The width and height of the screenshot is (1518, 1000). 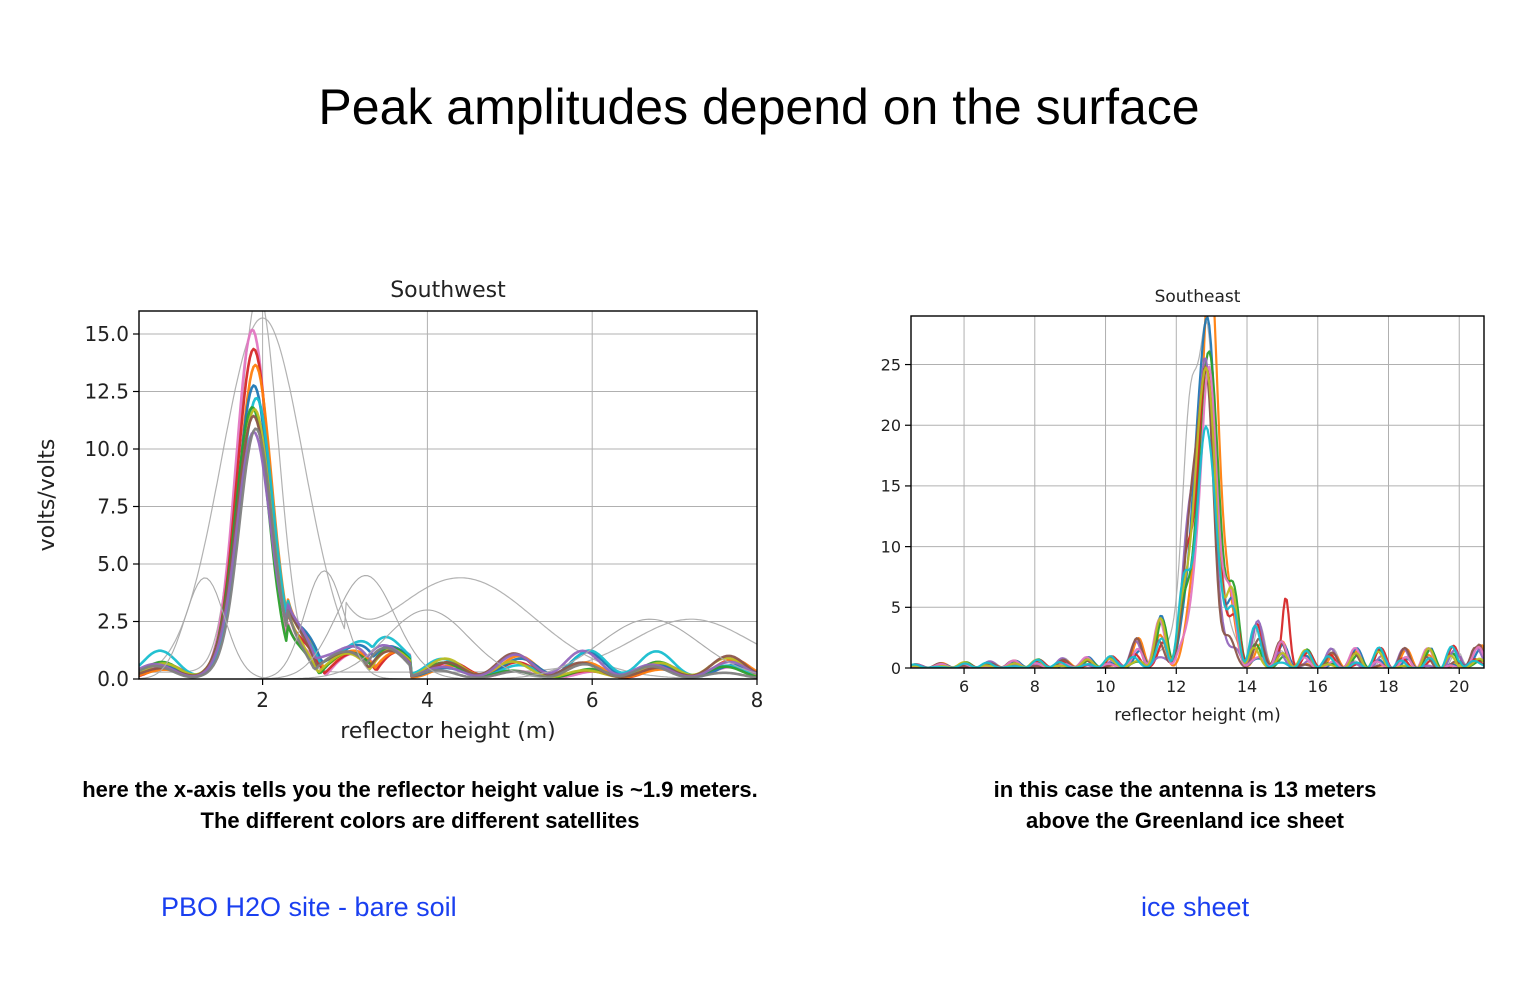 I want to click on axes-frame, so click(x=1197, y=492).